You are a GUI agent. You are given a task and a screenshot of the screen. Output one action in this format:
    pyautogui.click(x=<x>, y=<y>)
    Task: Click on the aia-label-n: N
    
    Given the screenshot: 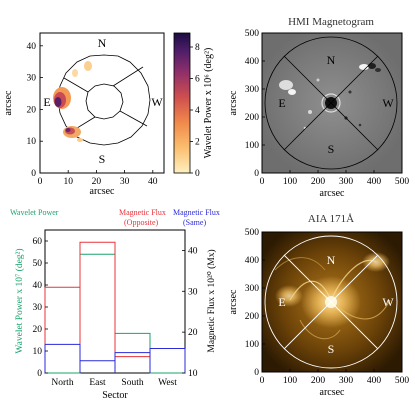 What is the action you would take?
    pyautogui.click(x=331, y=260)
    